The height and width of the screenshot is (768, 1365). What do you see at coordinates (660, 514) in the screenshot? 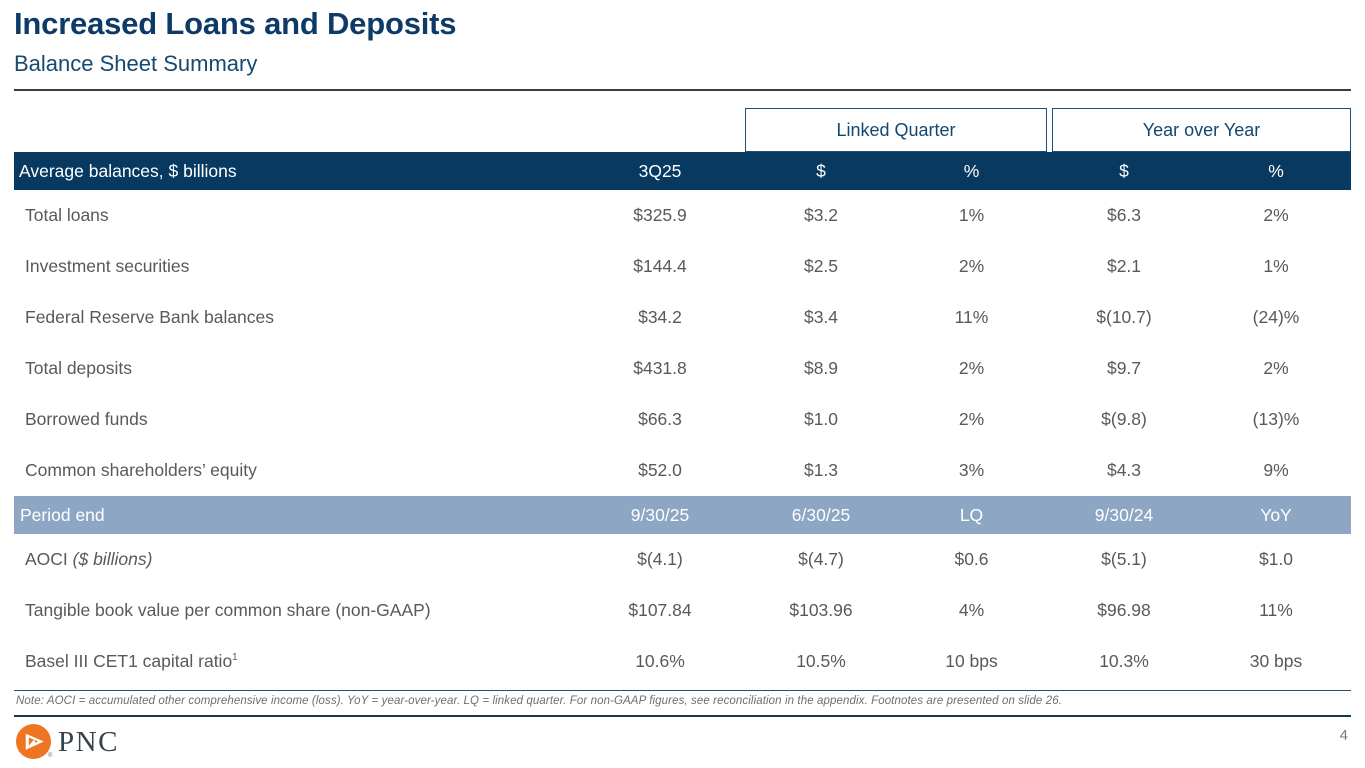
I see `cell-value: 9/30/25` at bounding box center [660, 514].